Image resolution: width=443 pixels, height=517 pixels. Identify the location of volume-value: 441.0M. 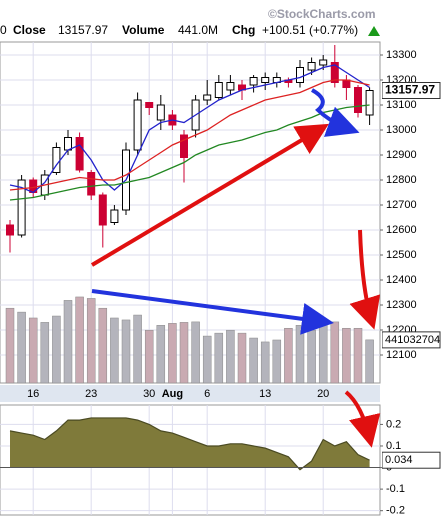
(198, 30).